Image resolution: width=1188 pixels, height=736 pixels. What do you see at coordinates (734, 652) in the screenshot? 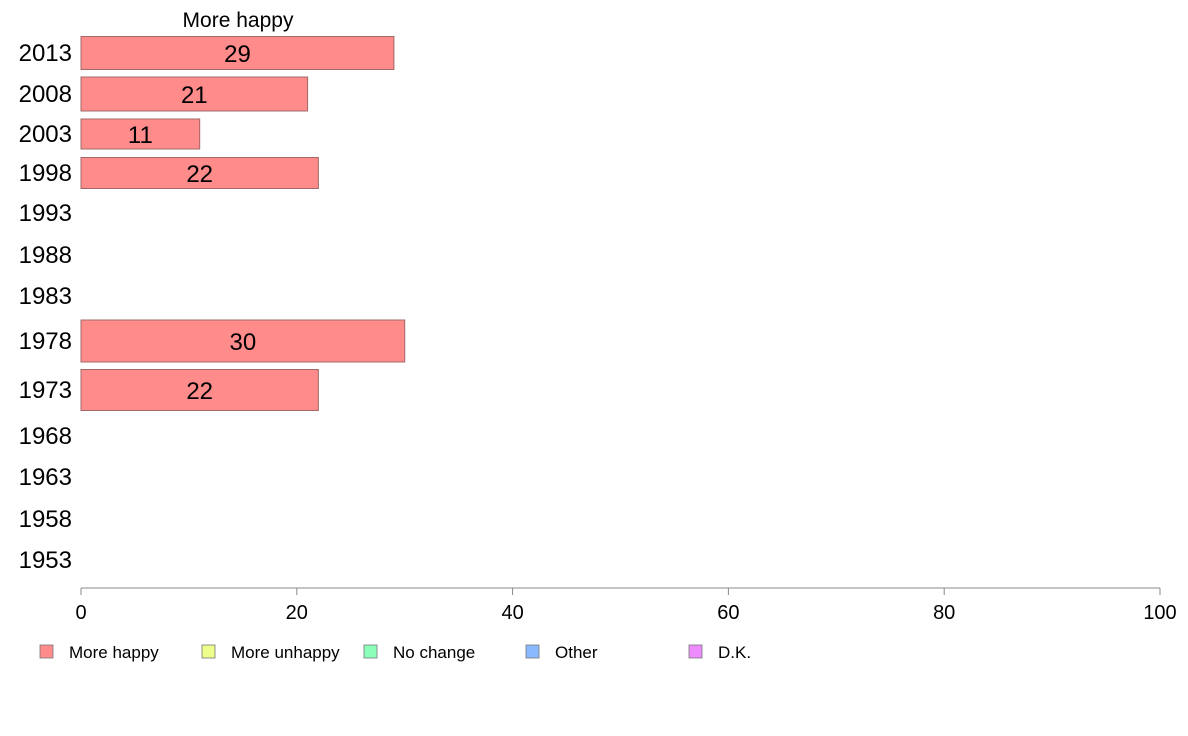
I see `legend-label: D.K.` at bounding box center [734, 652].